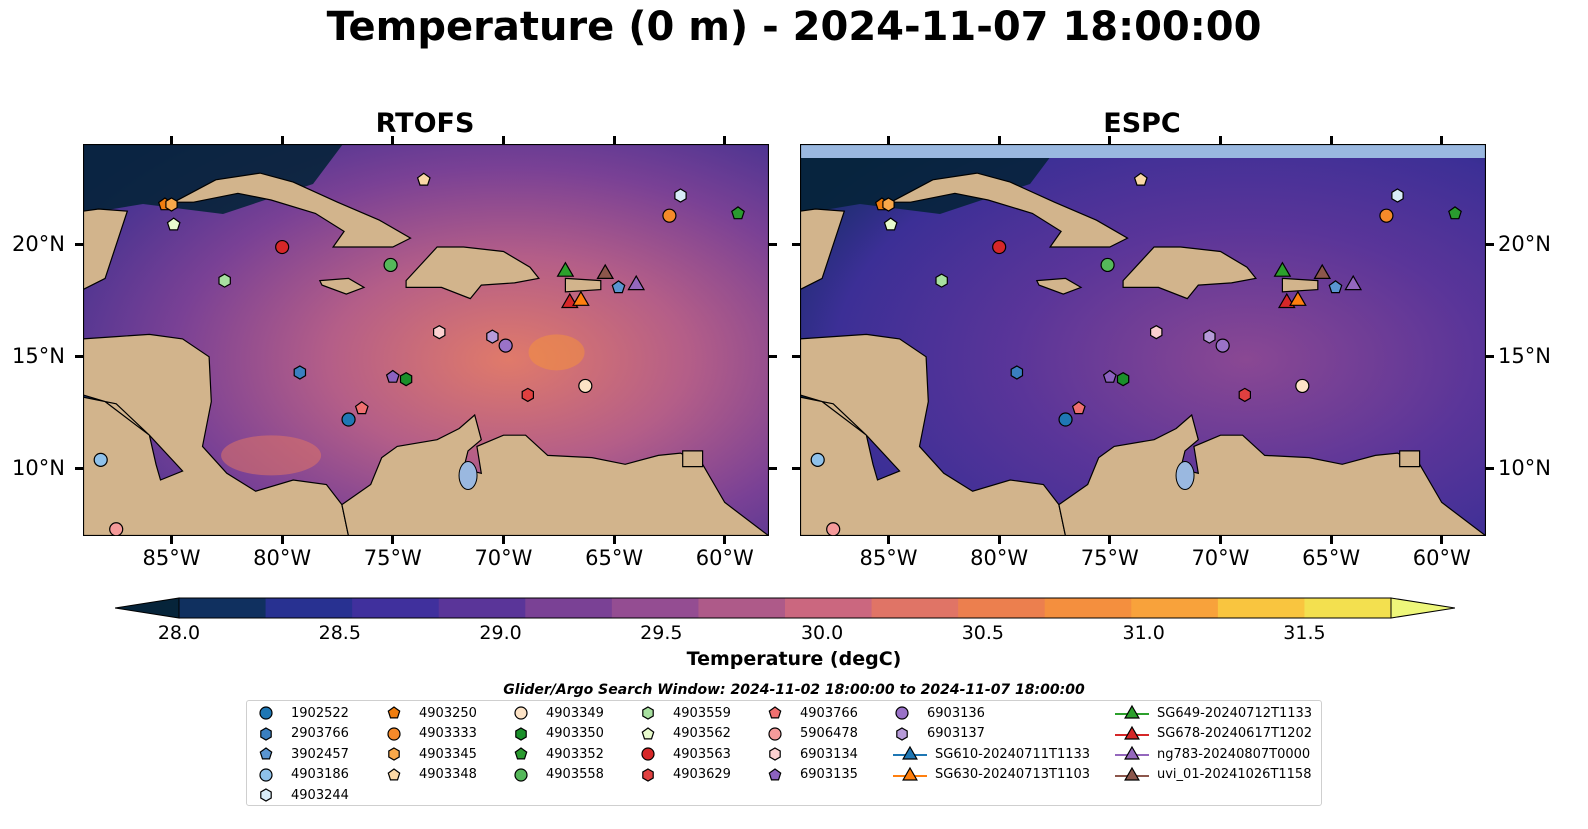 This screenshot has width=1588, height=829. I want to click on colorbar-extend-high, so click(1422, 608).